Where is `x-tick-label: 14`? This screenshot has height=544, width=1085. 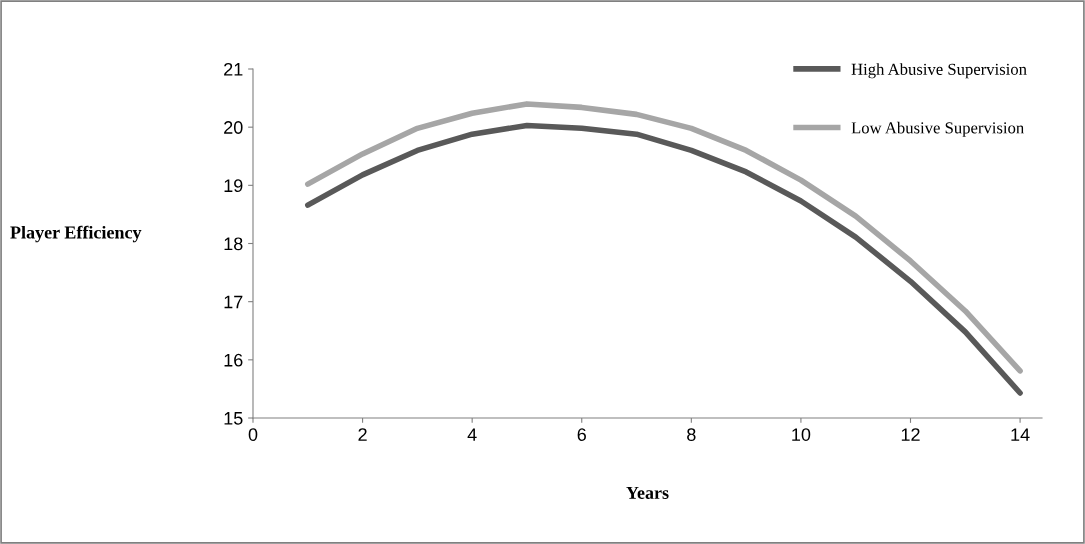
x-tick-label: 14 is located at coordinates (1020, 434).